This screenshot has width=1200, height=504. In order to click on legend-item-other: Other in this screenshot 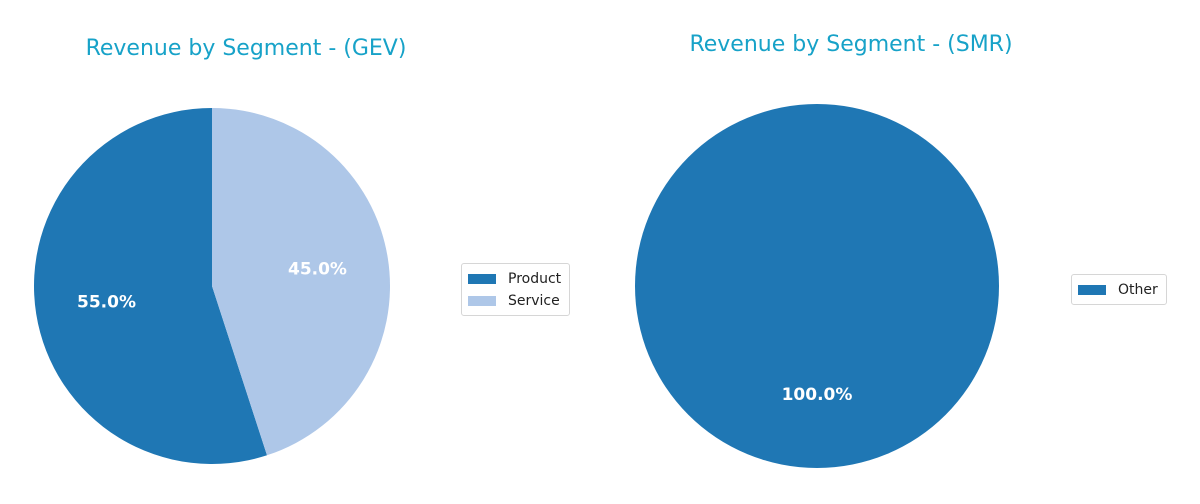, I will do `click(1118, 290)`.